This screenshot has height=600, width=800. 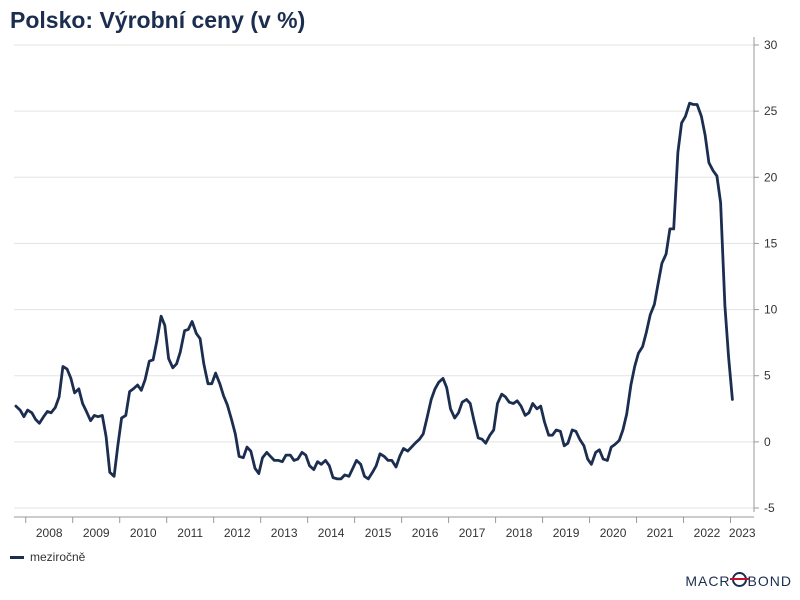 What do you see at coordinates (769, 581) in the screenshot?
I see `brand-text-end: BOND` at bounding box center [769, 581].